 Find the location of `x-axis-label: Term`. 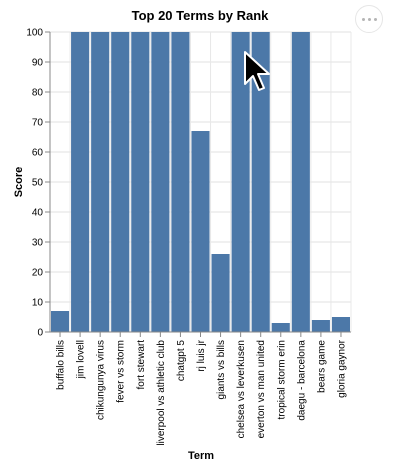

x-axis-label: Term is located at coordinates (201, 456).